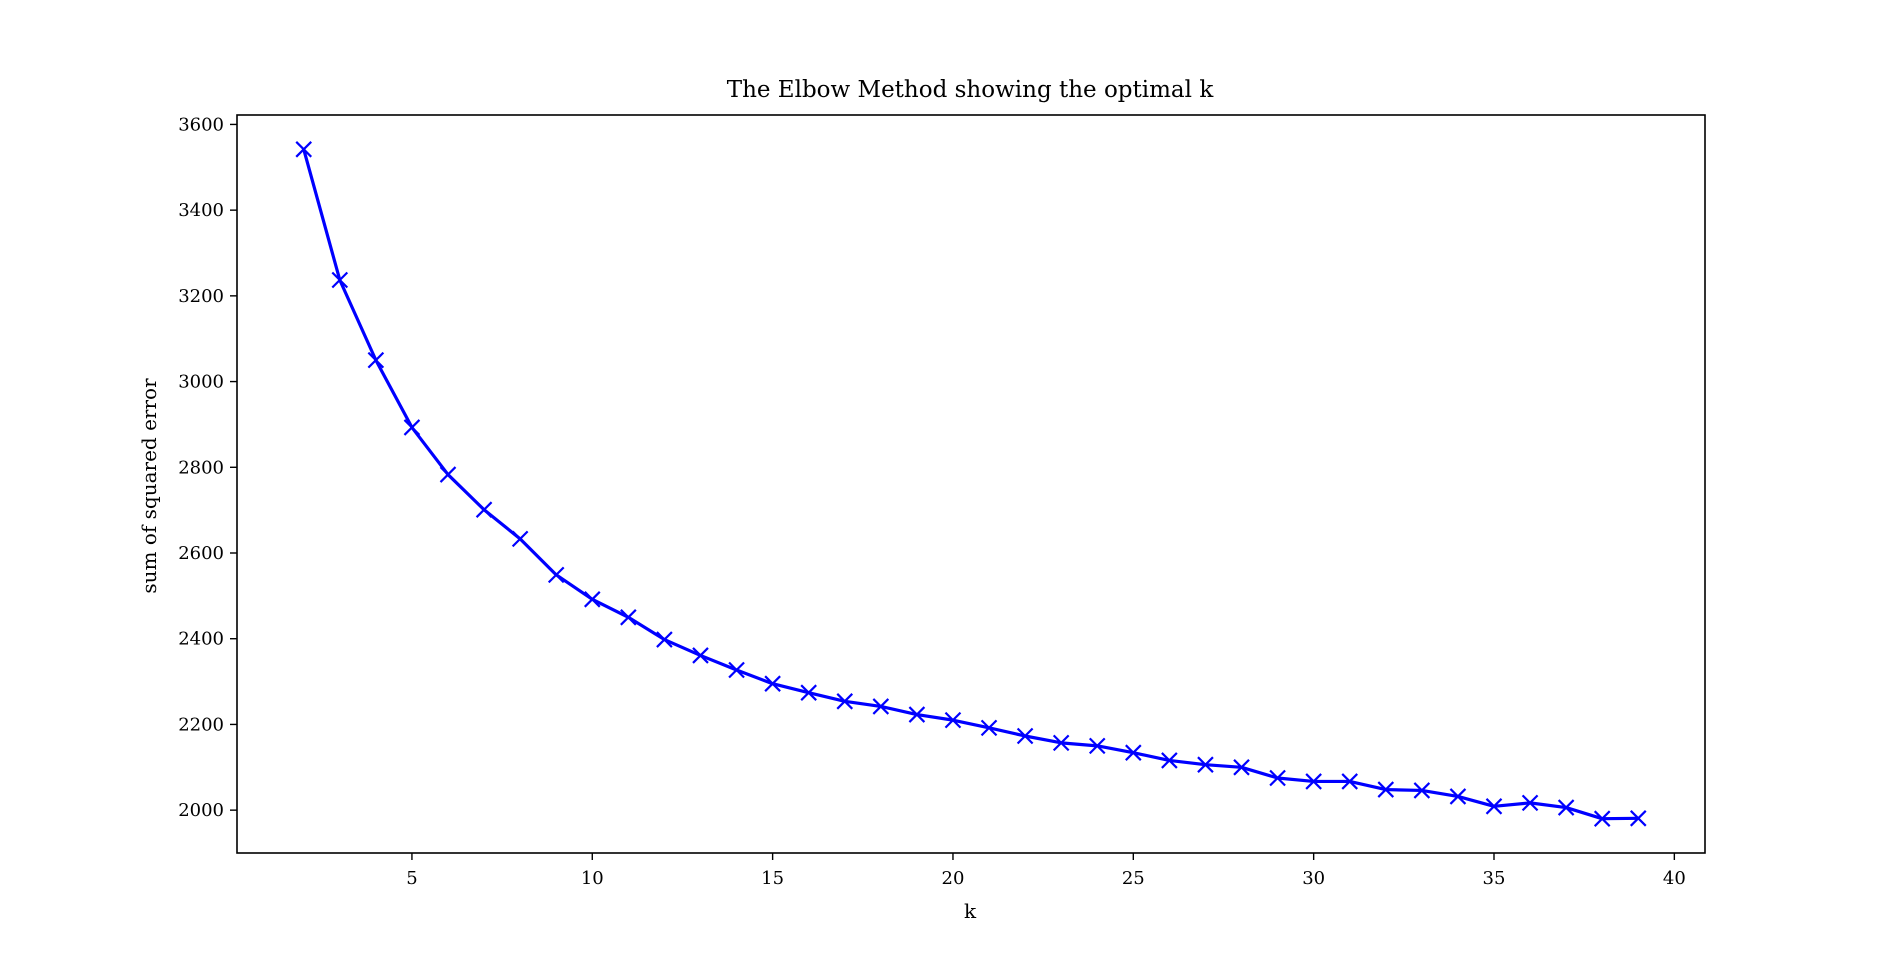  What do you see at coordinates (411, 878) in the screenshot?
I see `x-tick-label: 5` at bounding box center [411, 878].